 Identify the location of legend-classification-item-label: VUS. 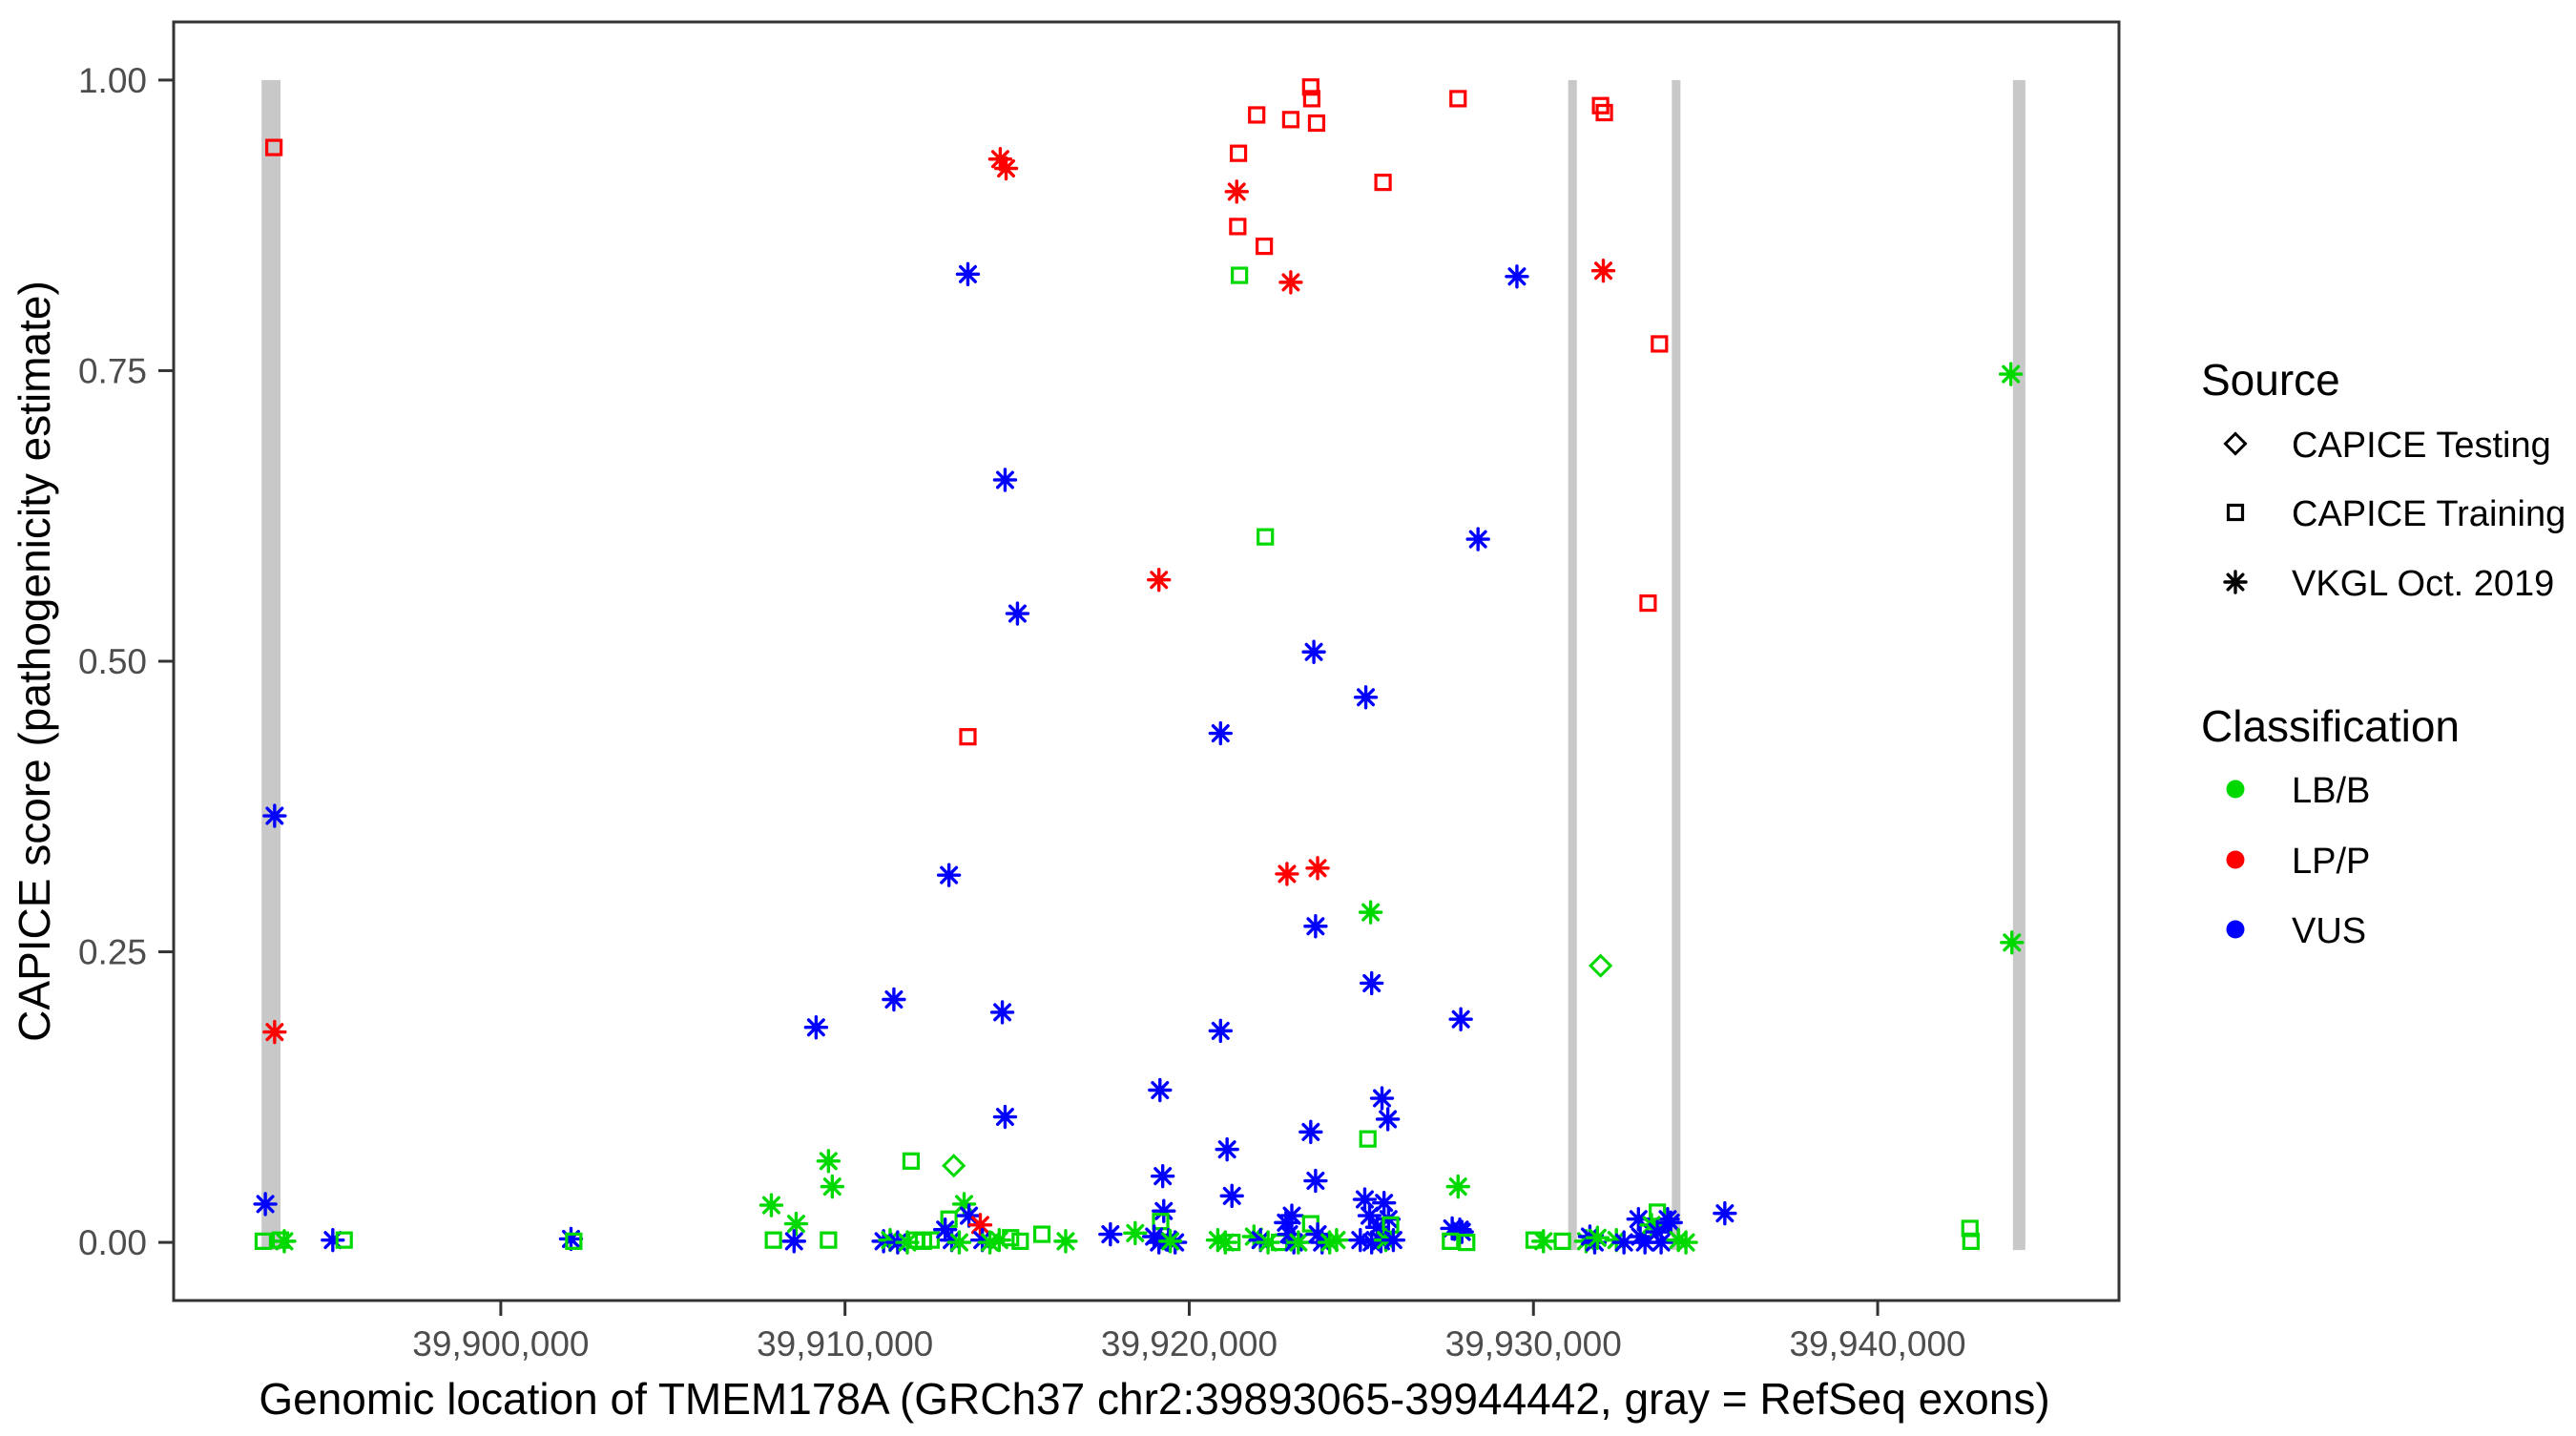
(2329, 931).